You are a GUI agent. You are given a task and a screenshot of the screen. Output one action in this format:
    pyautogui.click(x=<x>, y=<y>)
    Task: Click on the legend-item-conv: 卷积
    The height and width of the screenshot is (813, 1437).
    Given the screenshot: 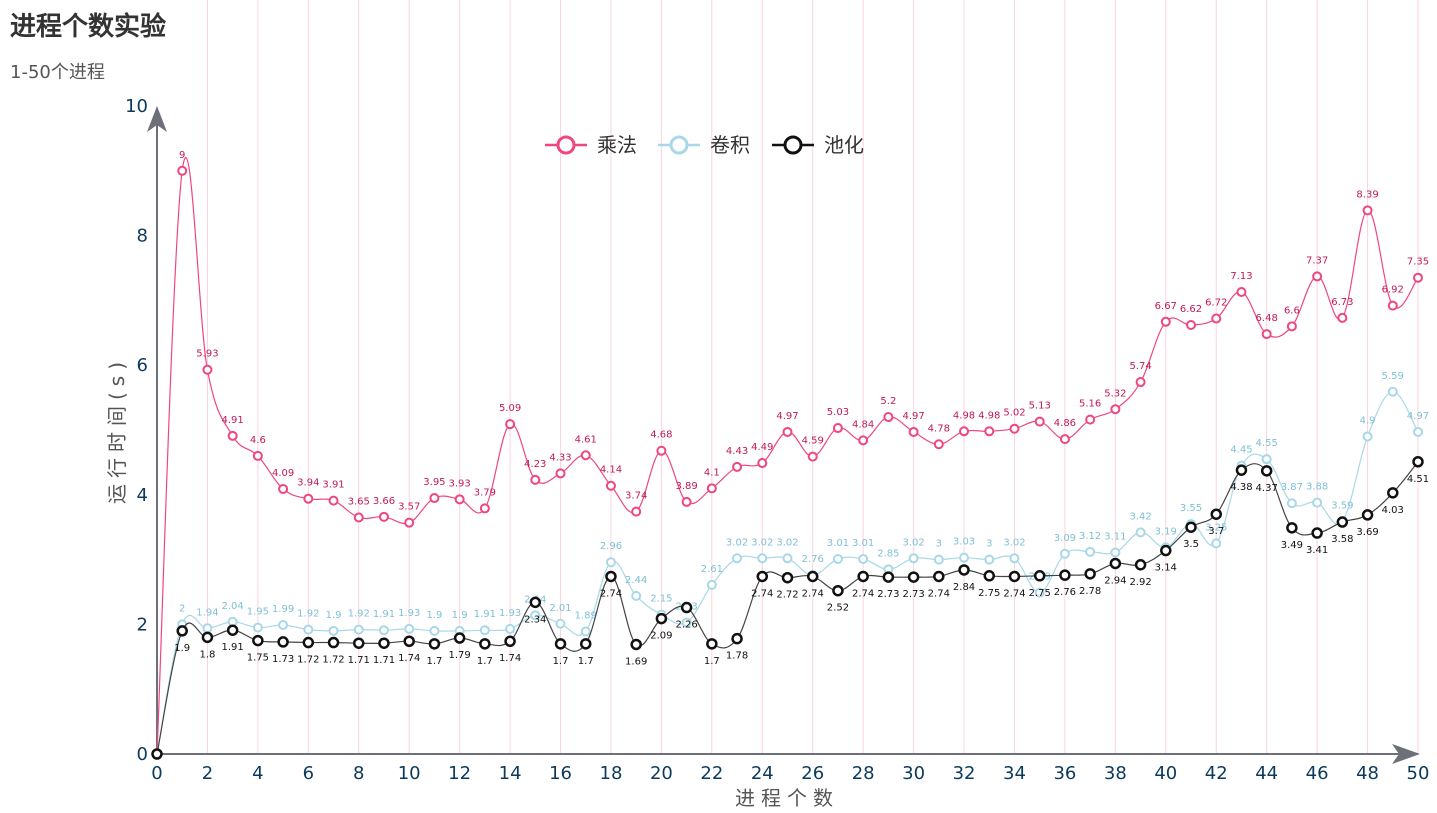 What is the action you would take?
    pyautogui.click(x=704, y=145)
    